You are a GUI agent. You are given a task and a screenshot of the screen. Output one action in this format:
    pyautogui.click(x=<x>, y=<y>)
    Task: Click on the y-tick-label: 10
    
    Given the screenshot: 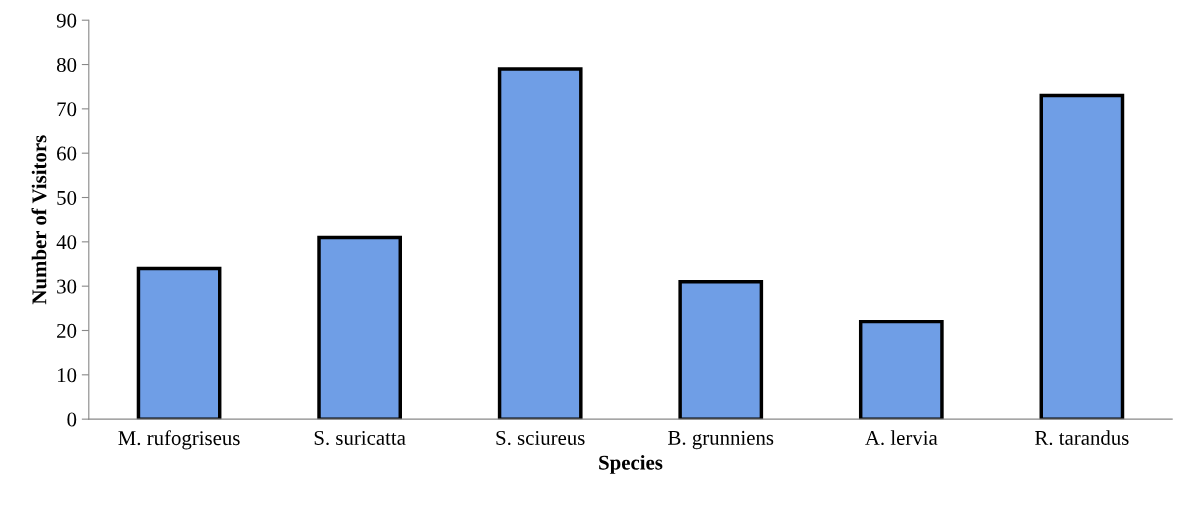 What is the action you would take?
    pyautogui.click(x=67, y=375)
    